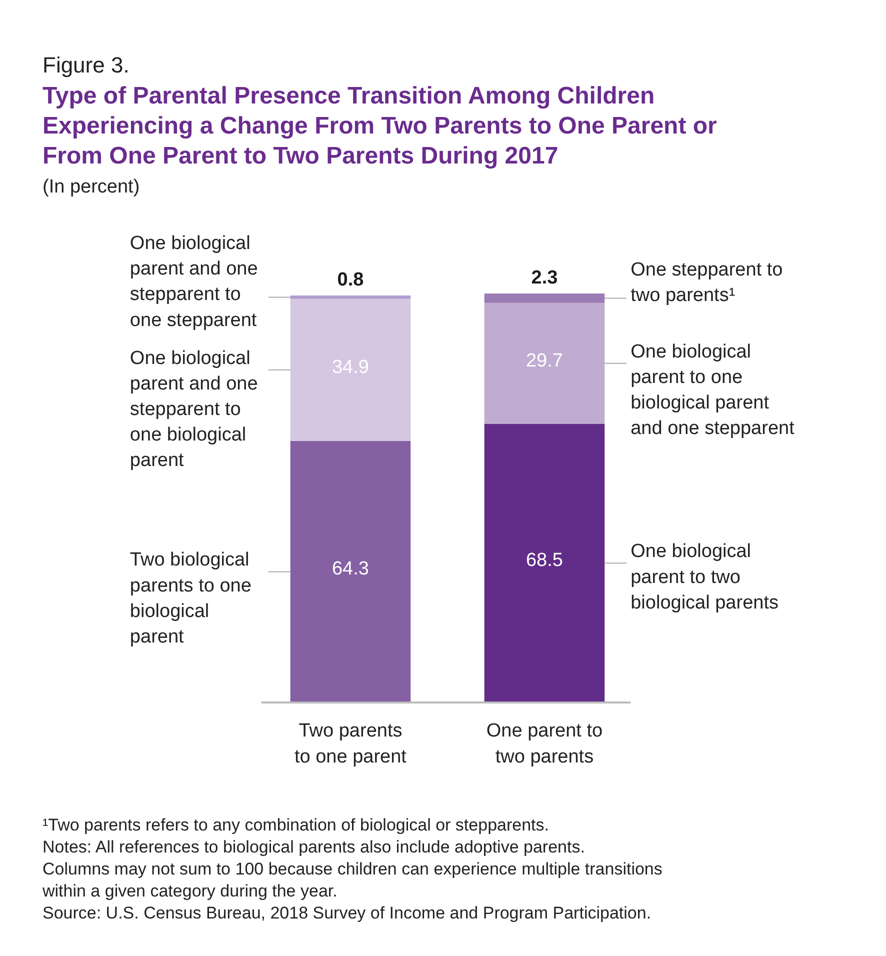 Image resolution: width=886 pixels, height=956 pixels. I want to click on text: Two biological parents to one biological parent, so click(191, 599).